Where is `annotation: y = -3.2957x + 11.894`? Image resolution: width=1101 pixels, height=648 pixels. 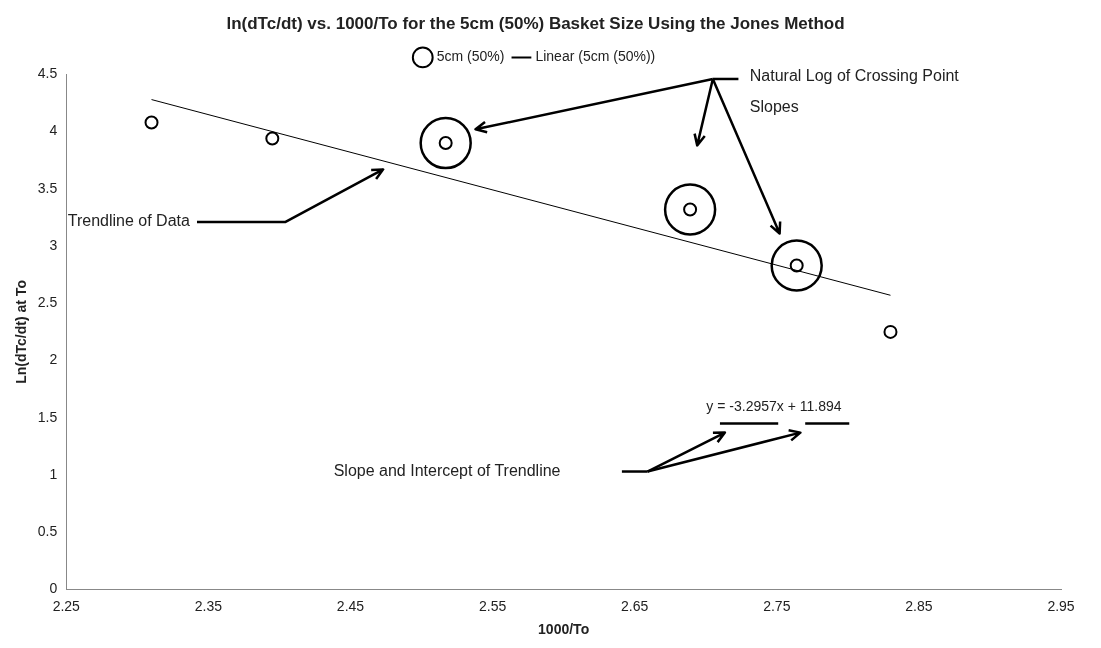 annotation: y = -3.2957x + 11.894 is located at coordinates (774, 406).